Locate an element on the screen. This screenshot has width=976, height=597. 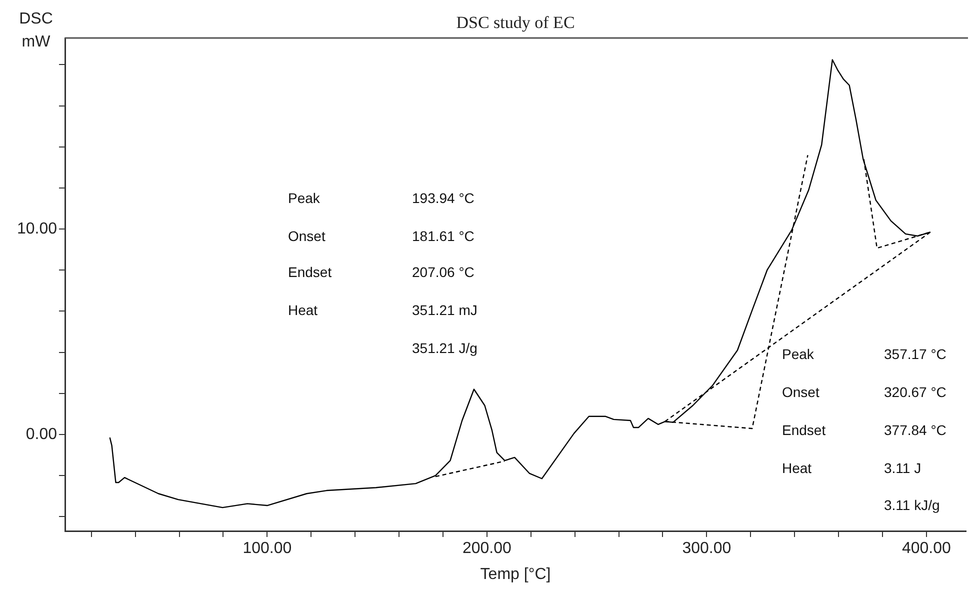
y-axis-title: DSC mW is located at coordinates (36, 30).